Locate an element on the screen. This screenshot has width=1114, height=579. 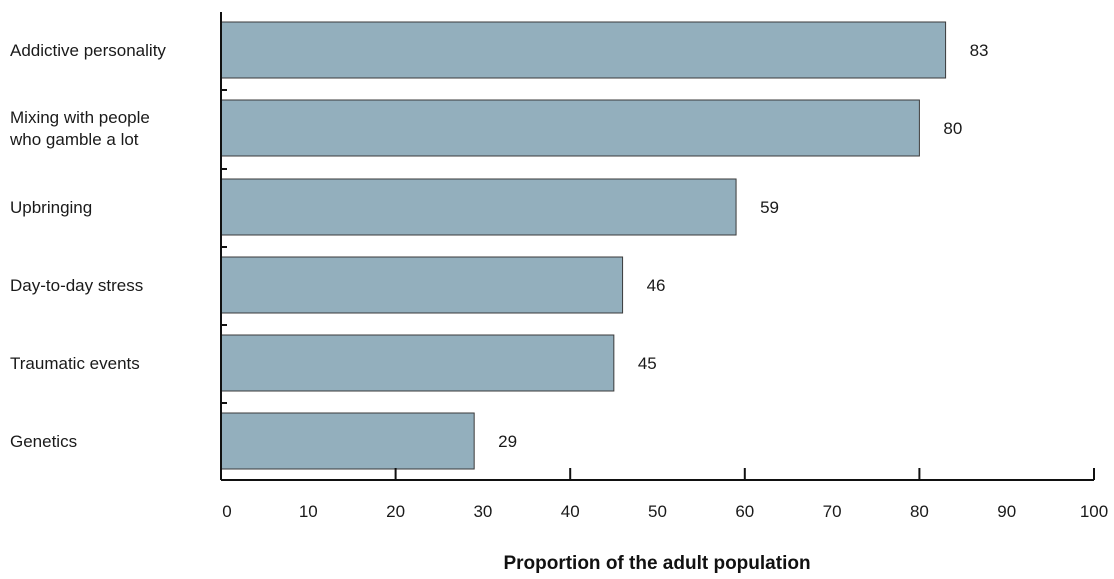
x-tick-label: 0 is located at coordinates (226, 511).